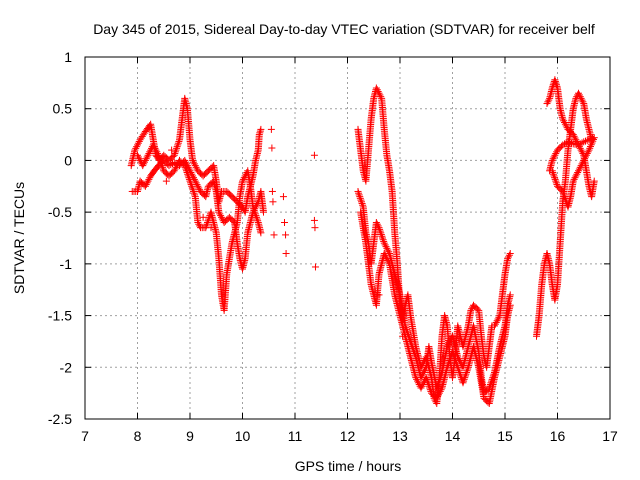 The image size is (640, 480). Describe the element at coordinates (190, 436) in the screenshot. I see `x-tick-label: 9` at that location.